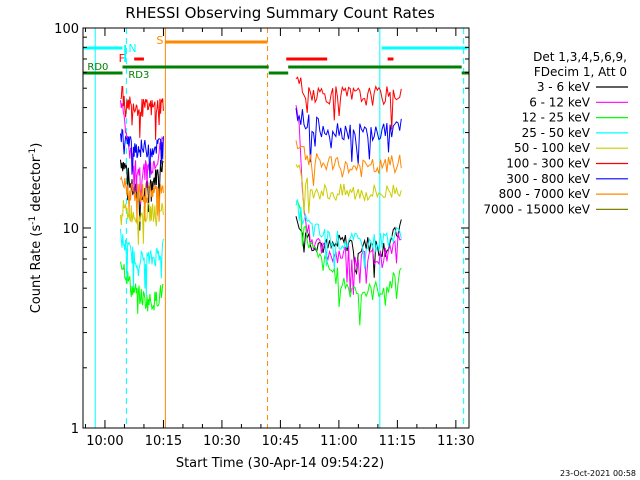 The height and width of the screenshot is (480, 640). I want to click on legend-label: 25 - 50 keV, so click(556, 133).